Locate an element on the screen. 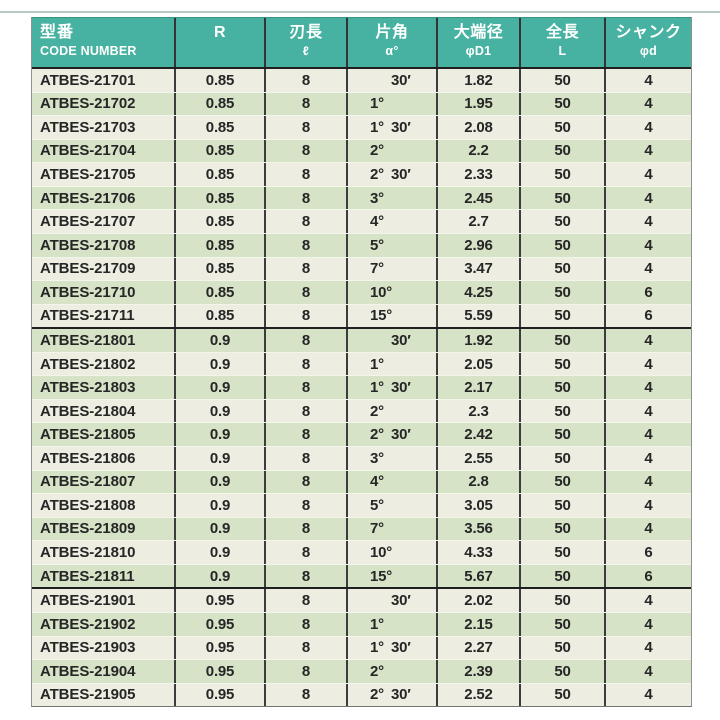 Image resolution: width=720 pixels, height=720 pixels. column-header-sublabel: ℓ is located at coordinates (306, 50).